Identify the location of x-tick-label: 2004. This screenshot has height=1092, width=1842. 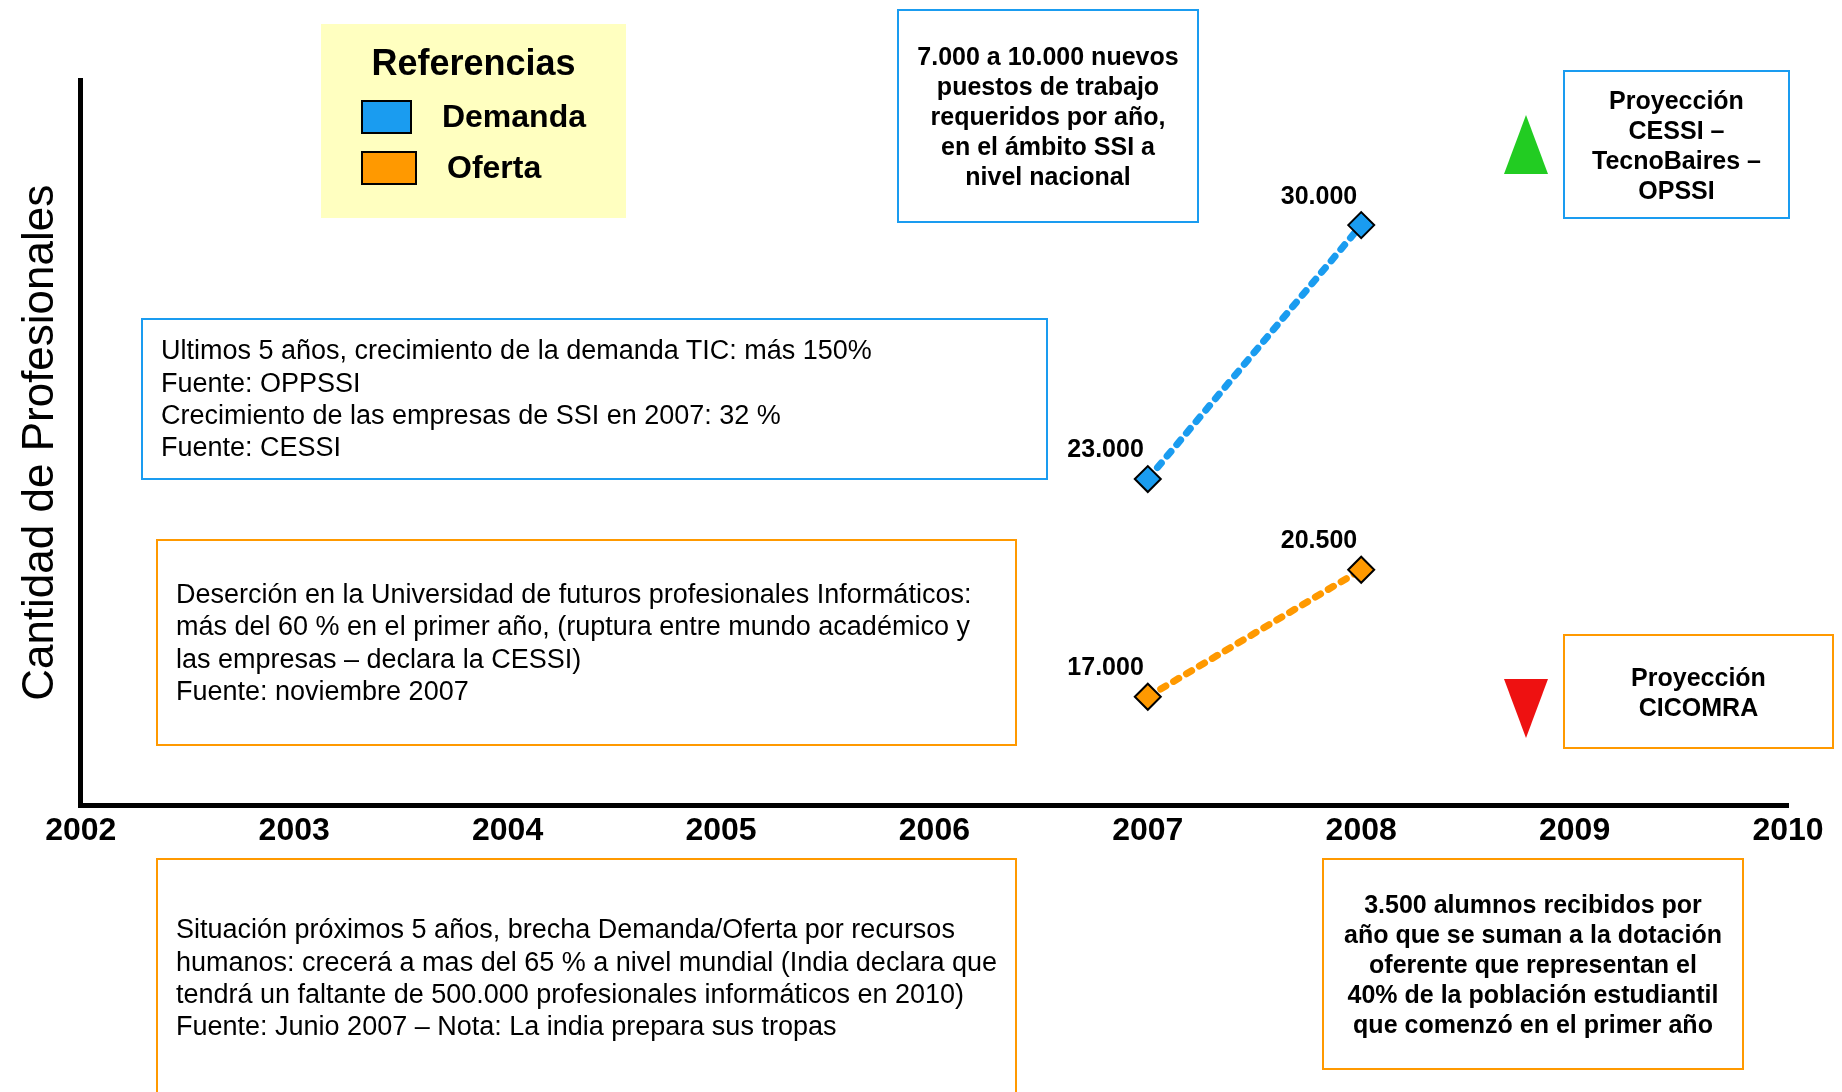
(508, 828).